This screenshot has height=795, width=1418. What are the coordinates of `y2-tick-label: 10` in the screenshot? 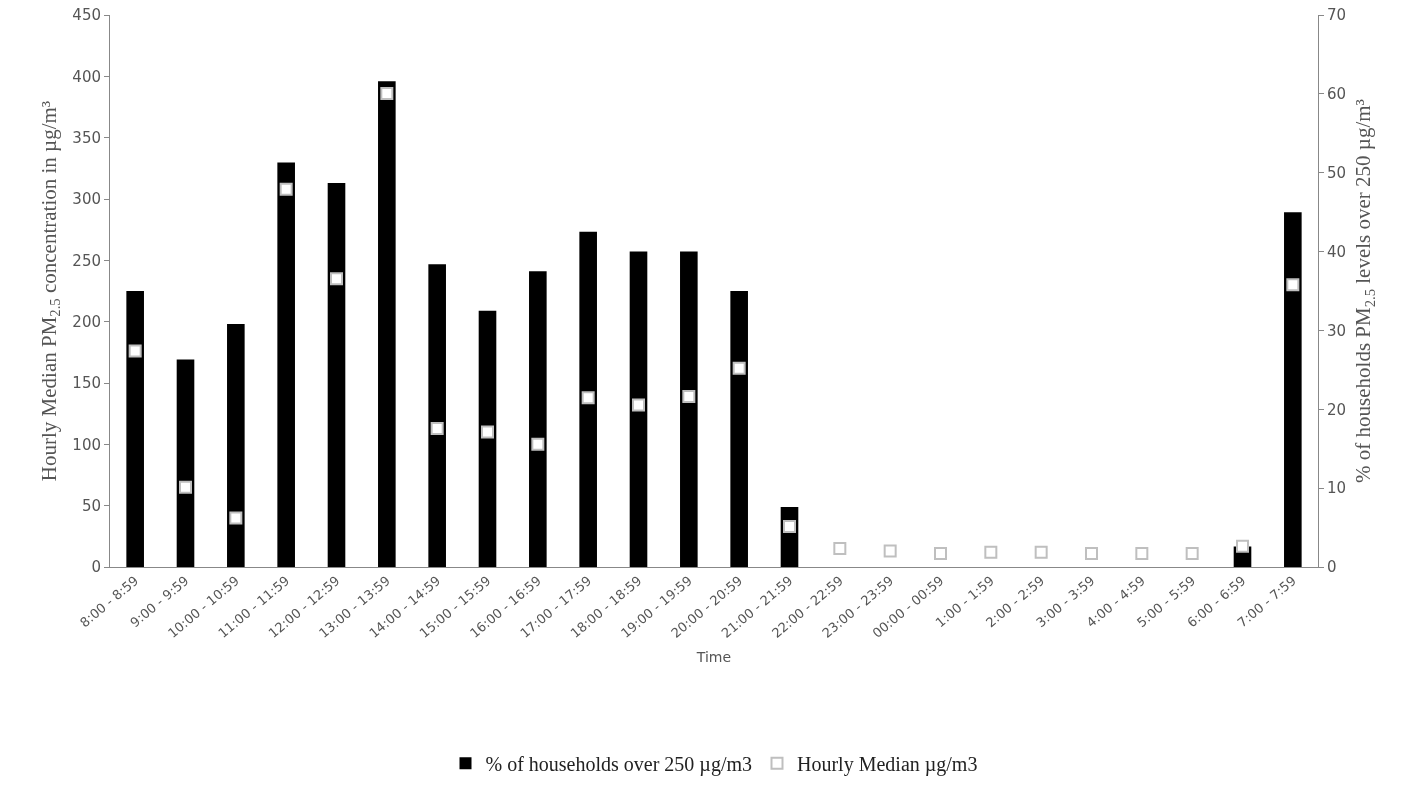 It's located at (1337, 488).